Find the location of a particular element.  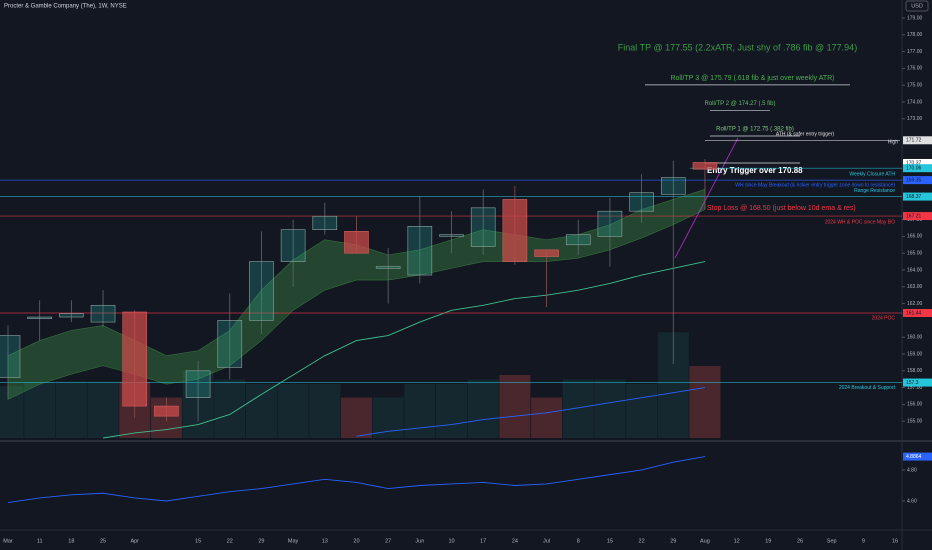

target-label: Roll/TP 2 @ 174.27 (.5 fib) is located at coordinates (739, 104).